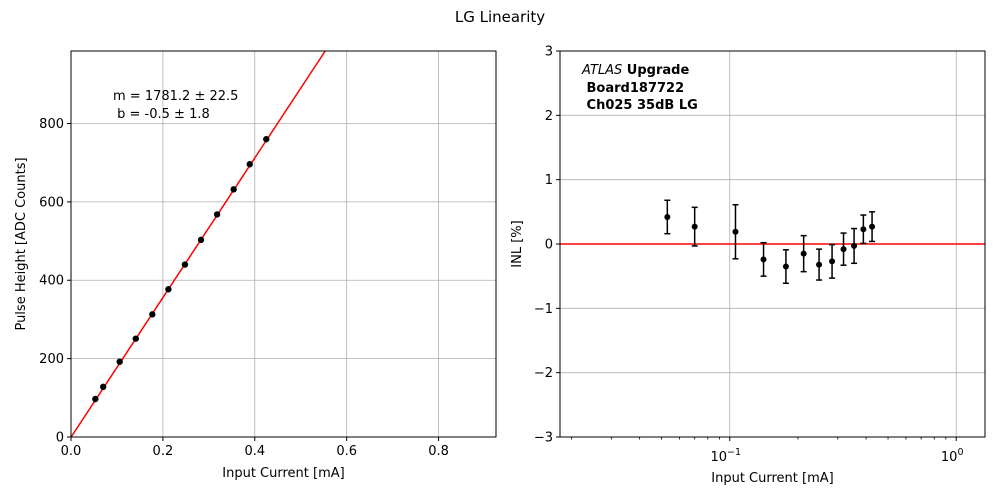  Describe the element at coordinates (51, 281) in the screenshot. I see `left-y-tick-label: 400` at that location.